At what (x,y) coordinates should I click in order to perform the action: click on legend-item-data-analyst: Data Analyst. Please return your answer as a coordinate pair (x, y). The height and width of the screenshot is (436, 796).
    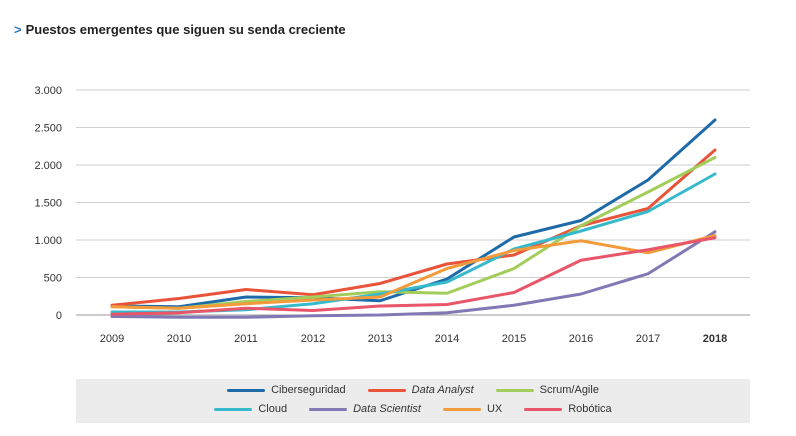
    Looking at the image, I should click on (420, 390).